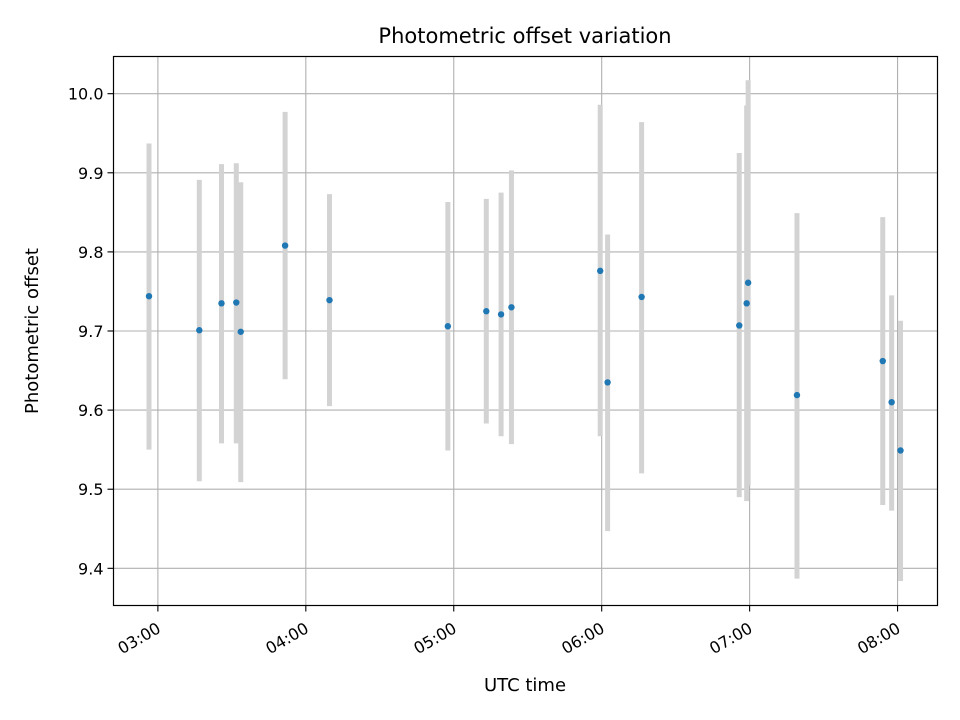 The height and width of the screenshot is (720, 960). What do you see at coordinates (90, 252) in the screenshot?
I see `y-tick-label: 9.8` at bounding box center [90, 252].